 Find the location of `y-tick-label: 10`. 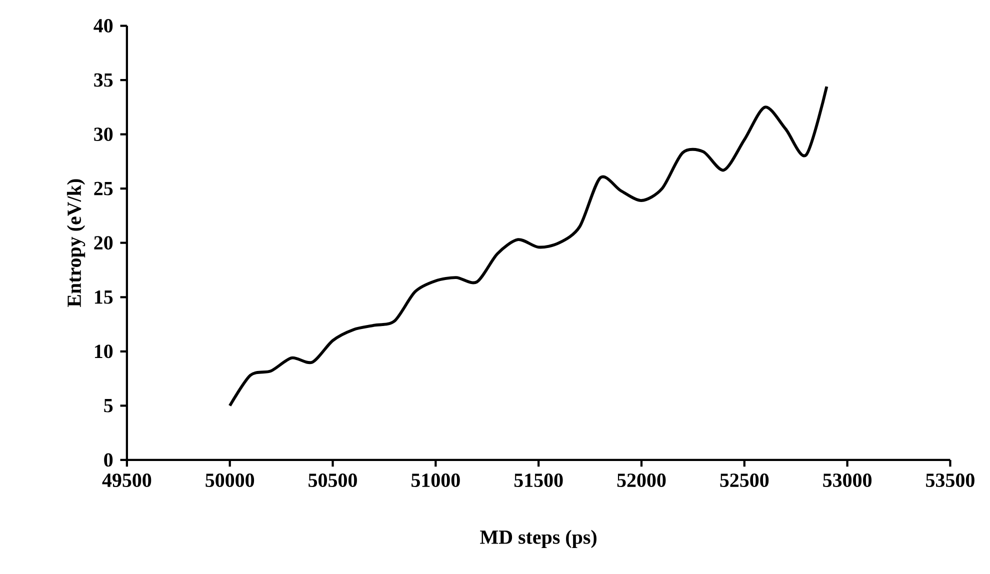

y-tick-label: 10 is located at coordinates (103, 351).